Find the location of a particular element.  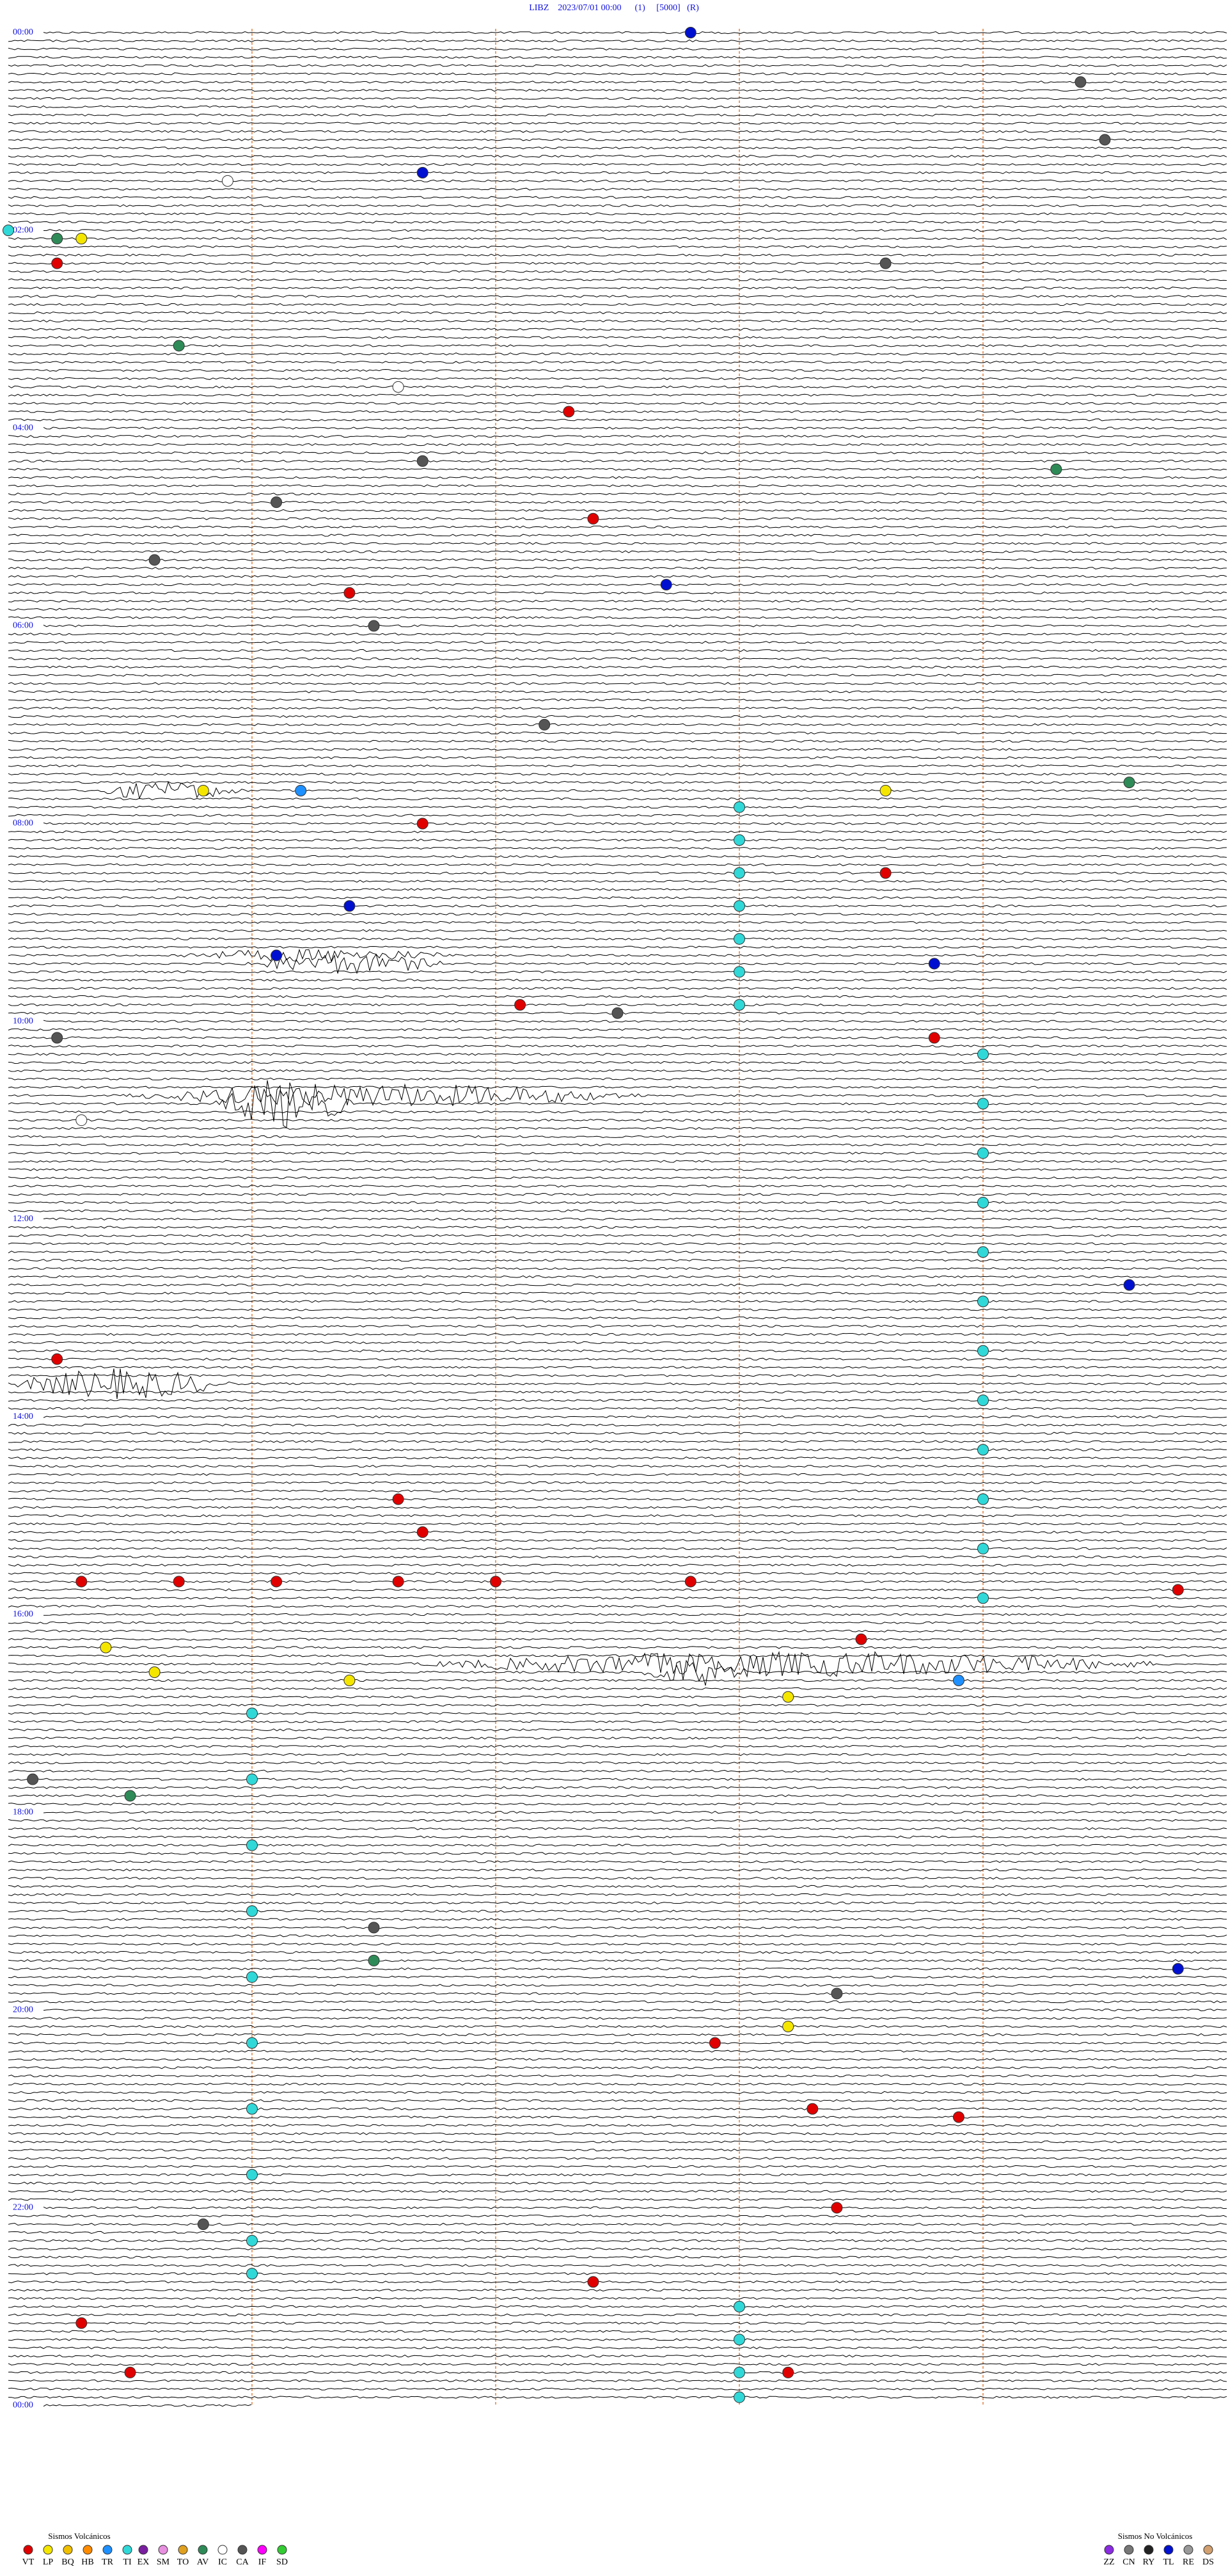

legend-label: IF is located at coordinates (262, 2562).